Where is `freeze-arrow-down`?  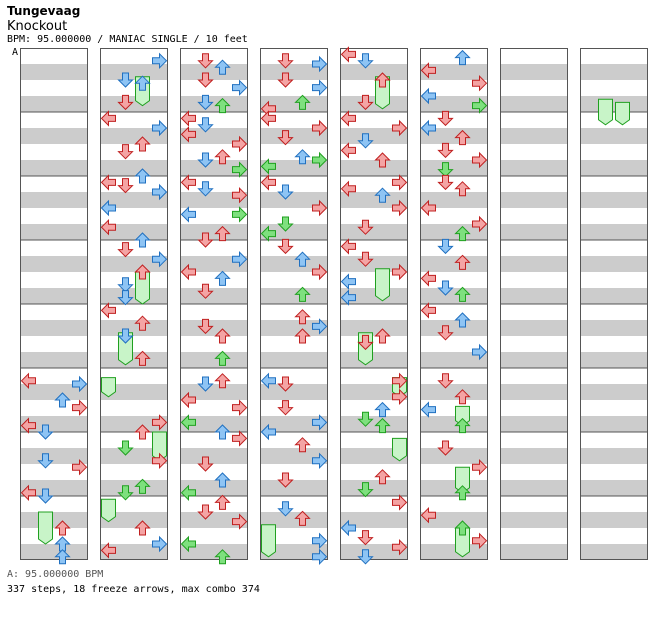 freeze-arrow-down is located at coordinates (45, 528).